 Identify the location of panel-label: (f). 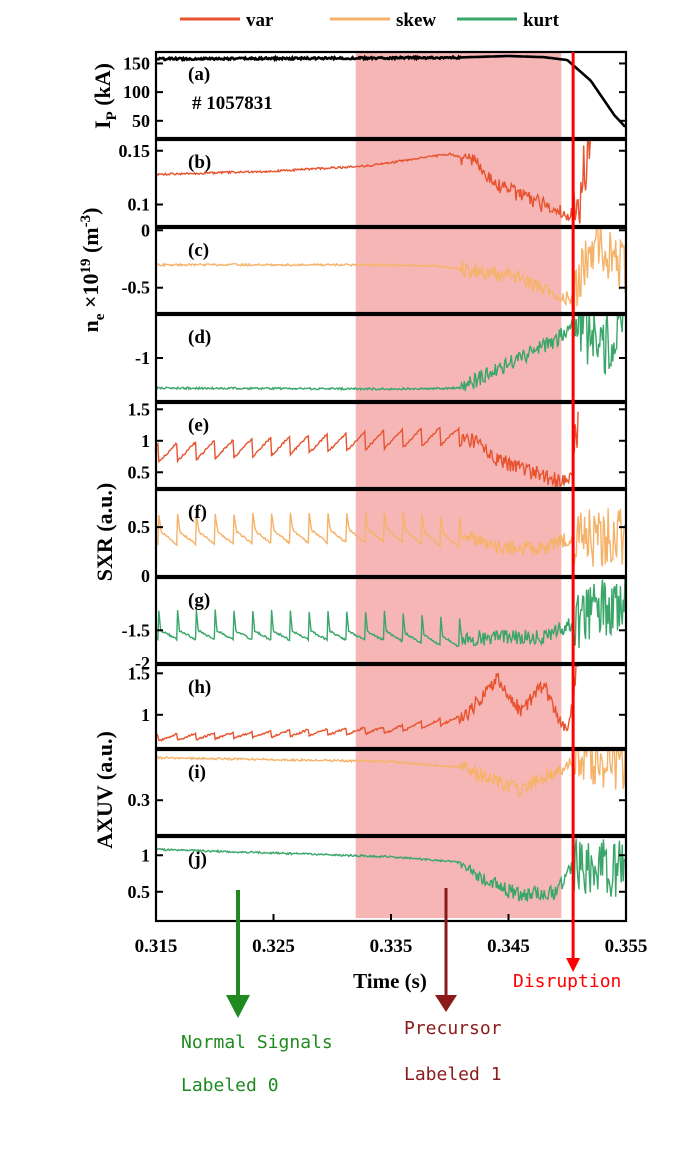
(197, 512).